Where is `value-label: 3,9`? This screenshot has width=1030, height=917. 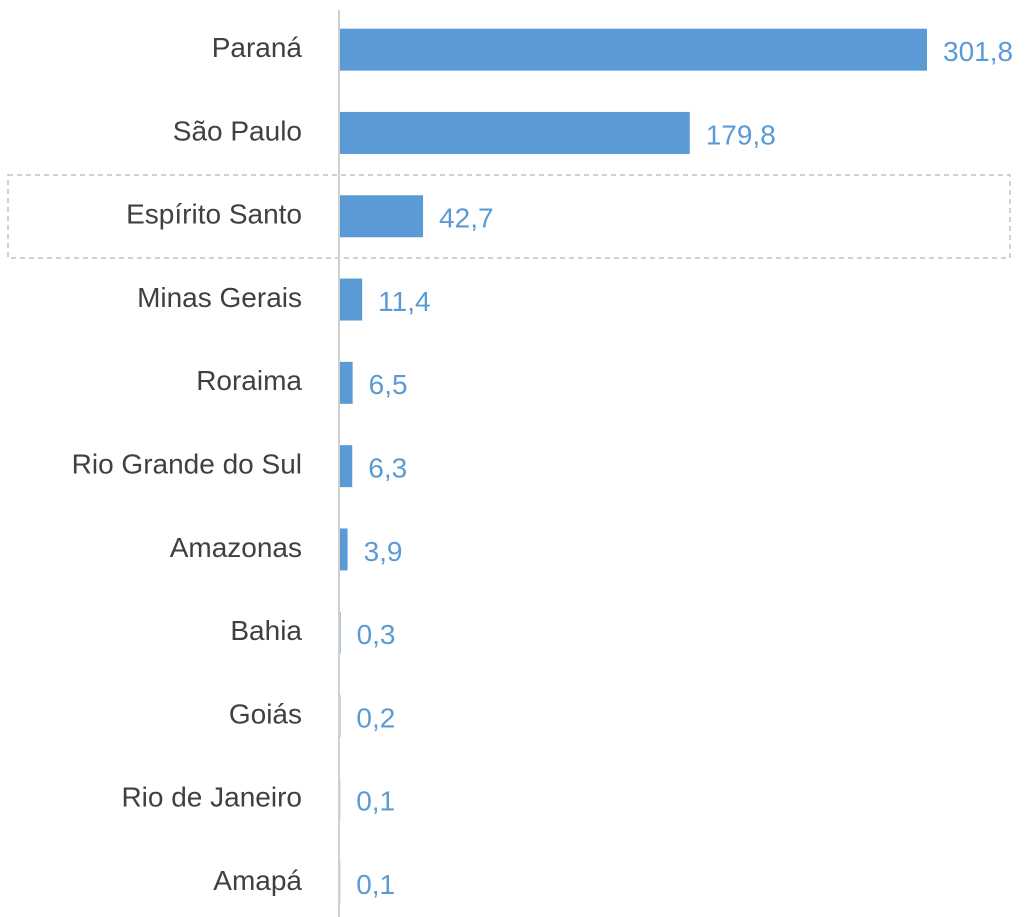
value-label: 3,9 is located at coordinates (383, 551).